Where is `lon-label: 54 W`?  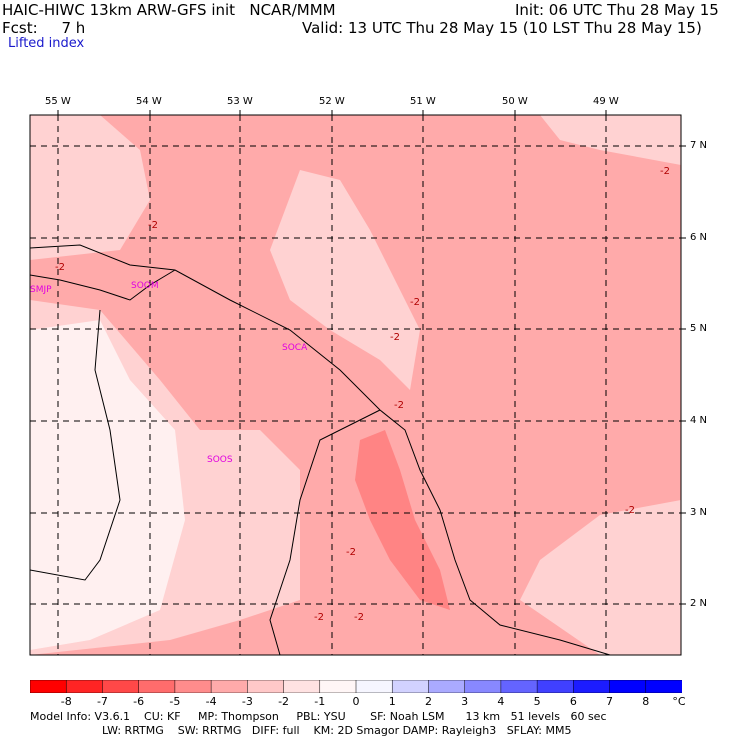 lon-label: 54 W is located at coordinates (149, 101).